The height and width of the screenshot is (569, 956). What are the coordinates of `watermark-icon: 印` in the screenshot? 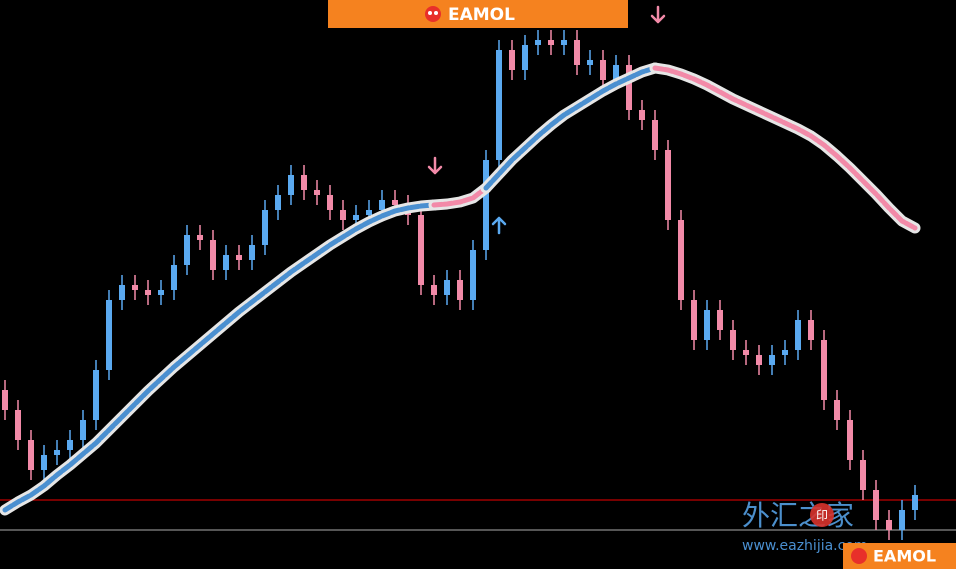 It's located at (822, 516).